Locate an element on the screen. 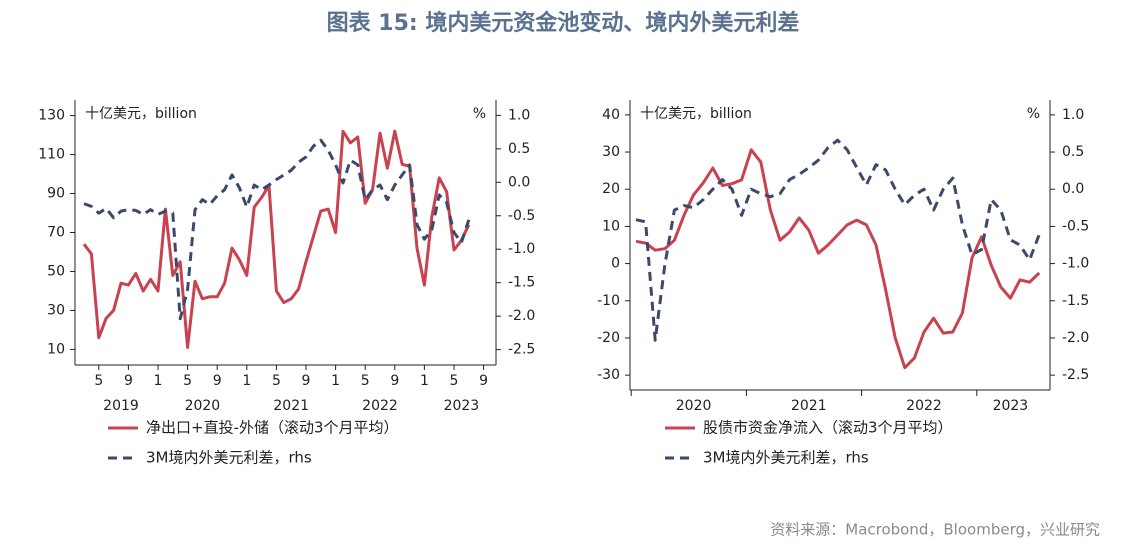 The image size is (1126, 553). y-tick-label: 70 is located at coordinates (56, 233).